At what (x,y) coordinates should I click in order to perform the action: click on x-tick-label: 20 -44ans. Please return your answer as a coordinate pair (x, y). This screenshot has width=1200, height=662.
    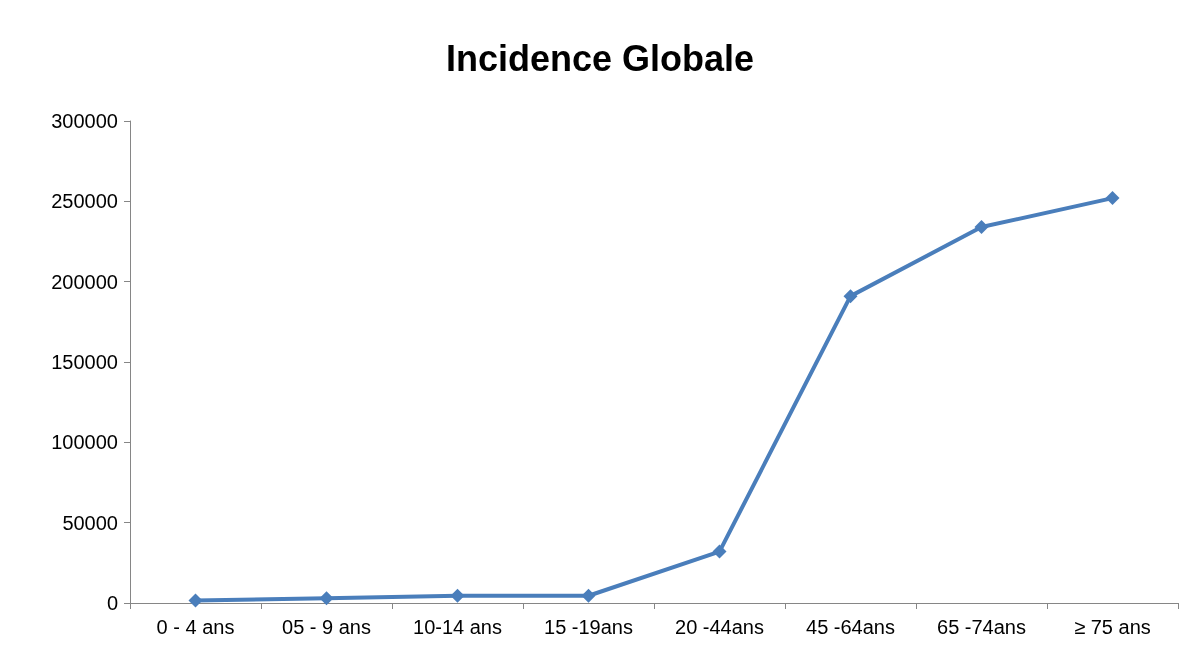
    Looking at the image, I should click on (719, 627).